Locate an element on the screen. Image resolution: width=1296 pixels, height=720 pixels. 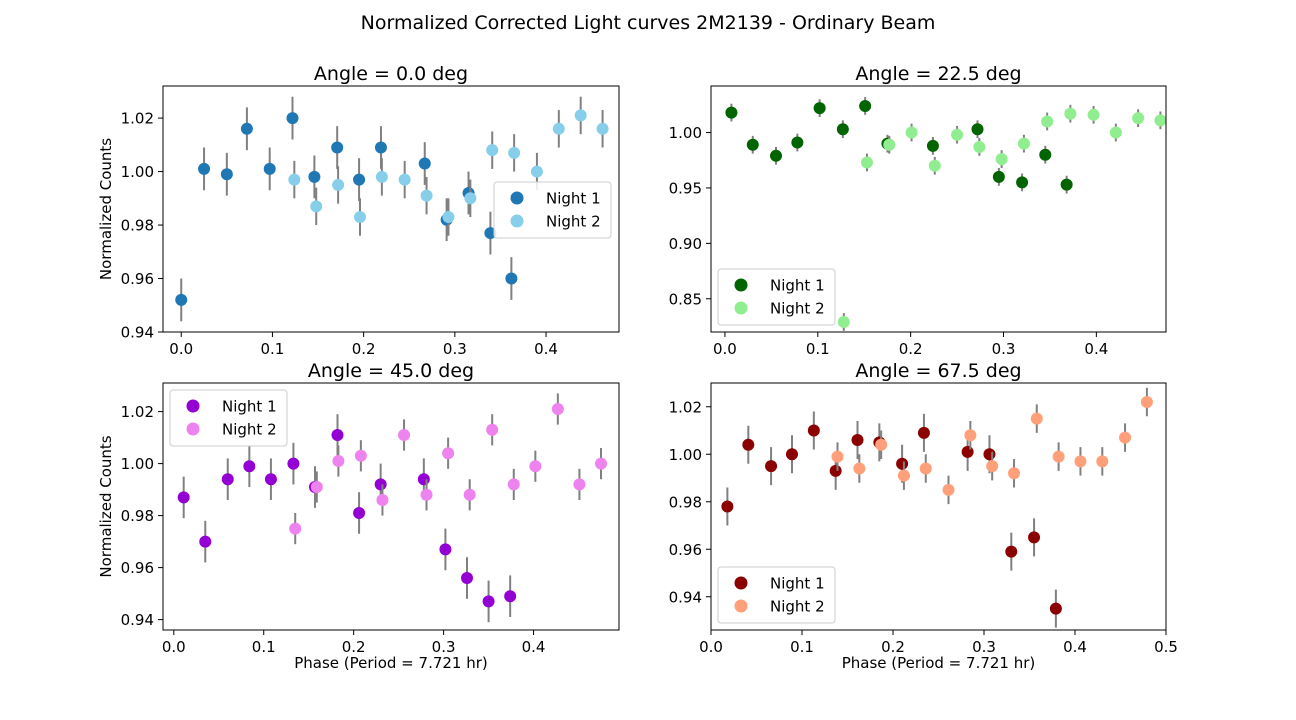
subplot-title: Angle = 67.5 deg is located at coordinates (938, 371).